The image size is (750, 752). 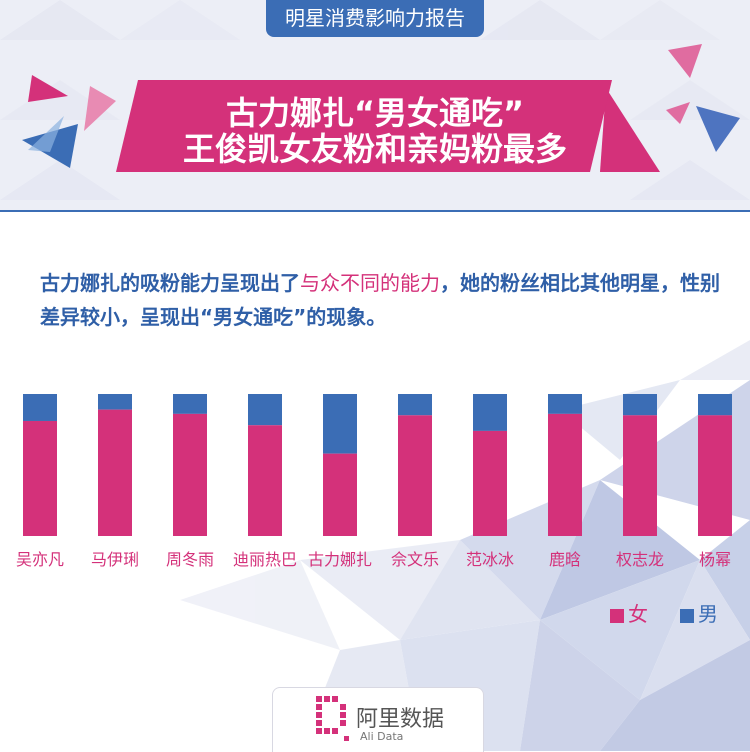 What do you see at coordinates (170, 283) in the screenshot?
I see `intro-text-before: 古力娜扎的吸粉能力呈现出了` at bounding box center [170, 283].